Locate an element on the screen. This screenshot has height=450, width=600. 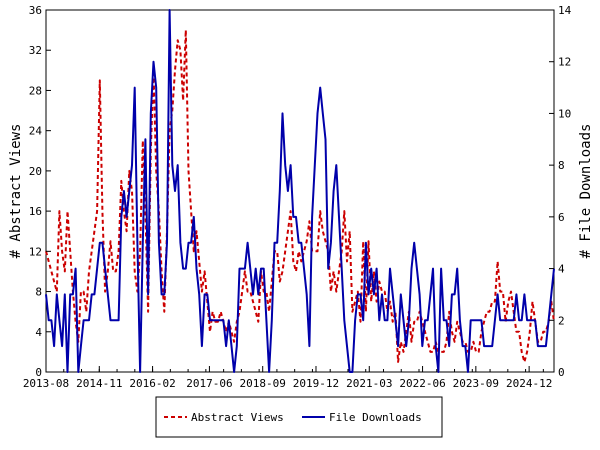
right-tick-label: 10 is located at coordinates (564, 113).